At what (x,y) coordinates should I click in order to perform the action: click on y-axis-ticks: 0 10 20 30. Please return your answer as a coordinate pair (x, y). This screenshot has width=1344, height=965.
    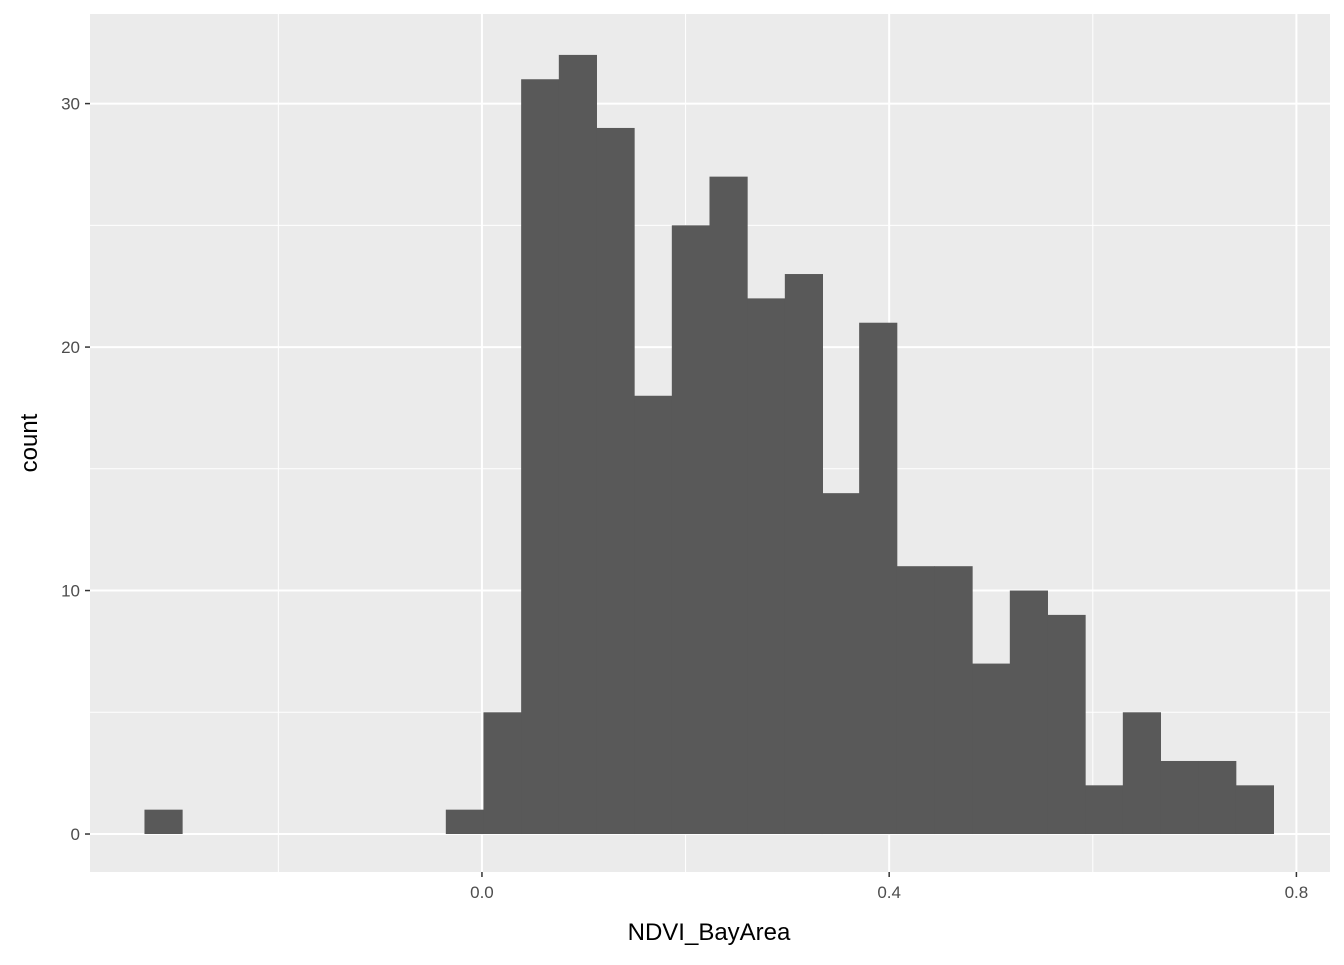
    Looking at the image, I should click on (75, 469).